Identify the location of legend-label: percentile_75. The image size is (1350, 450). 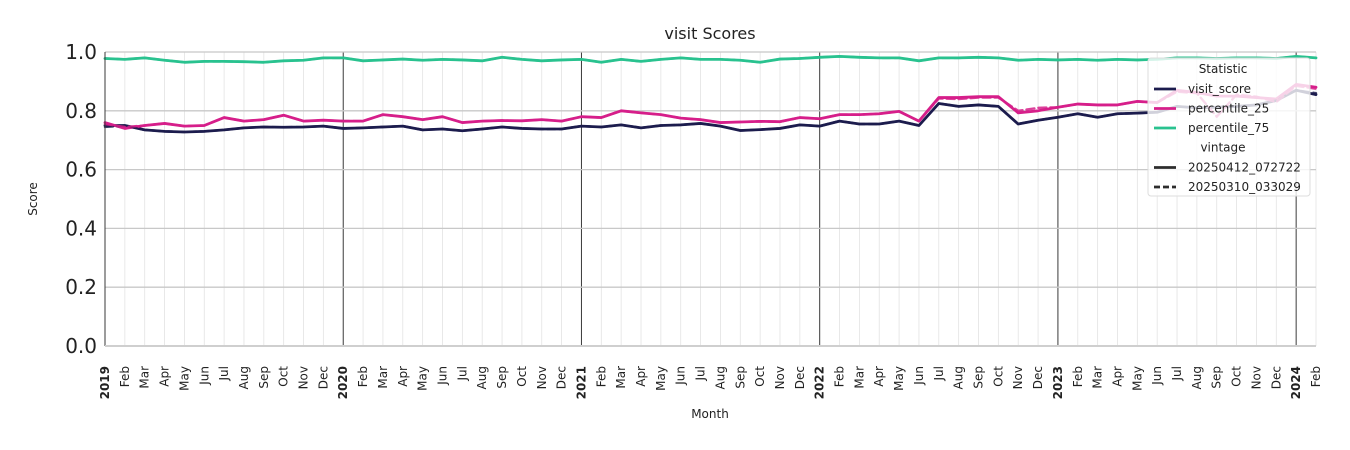
(1228, 128).